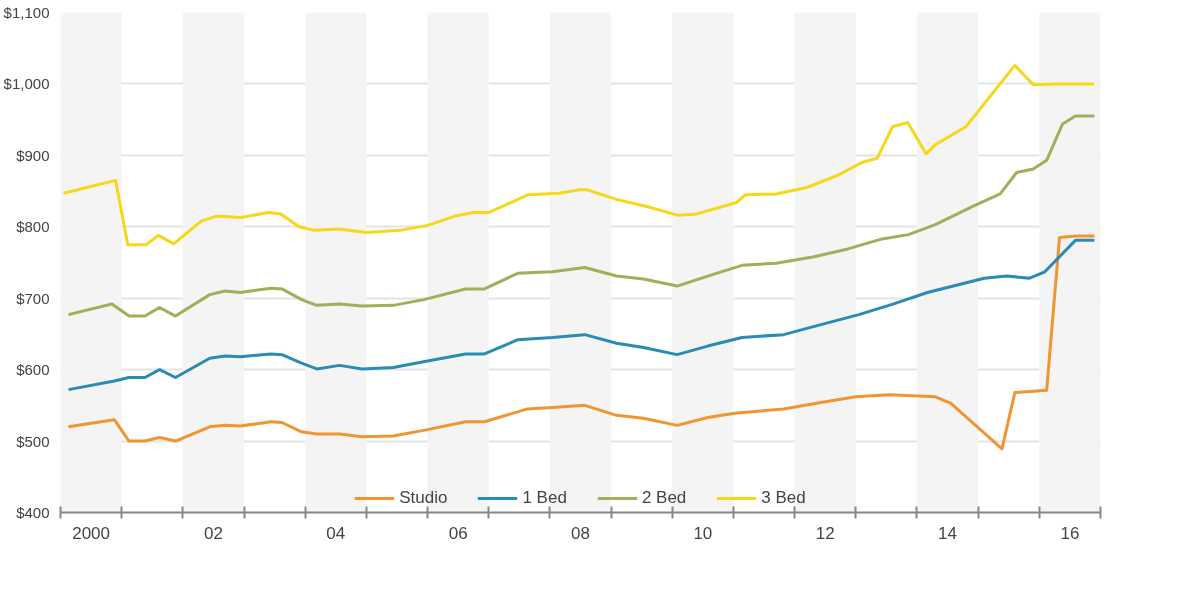  Describe the element at coordinates (825, 533) in the screenshot. I see `x-tick-label: 12` at that location.